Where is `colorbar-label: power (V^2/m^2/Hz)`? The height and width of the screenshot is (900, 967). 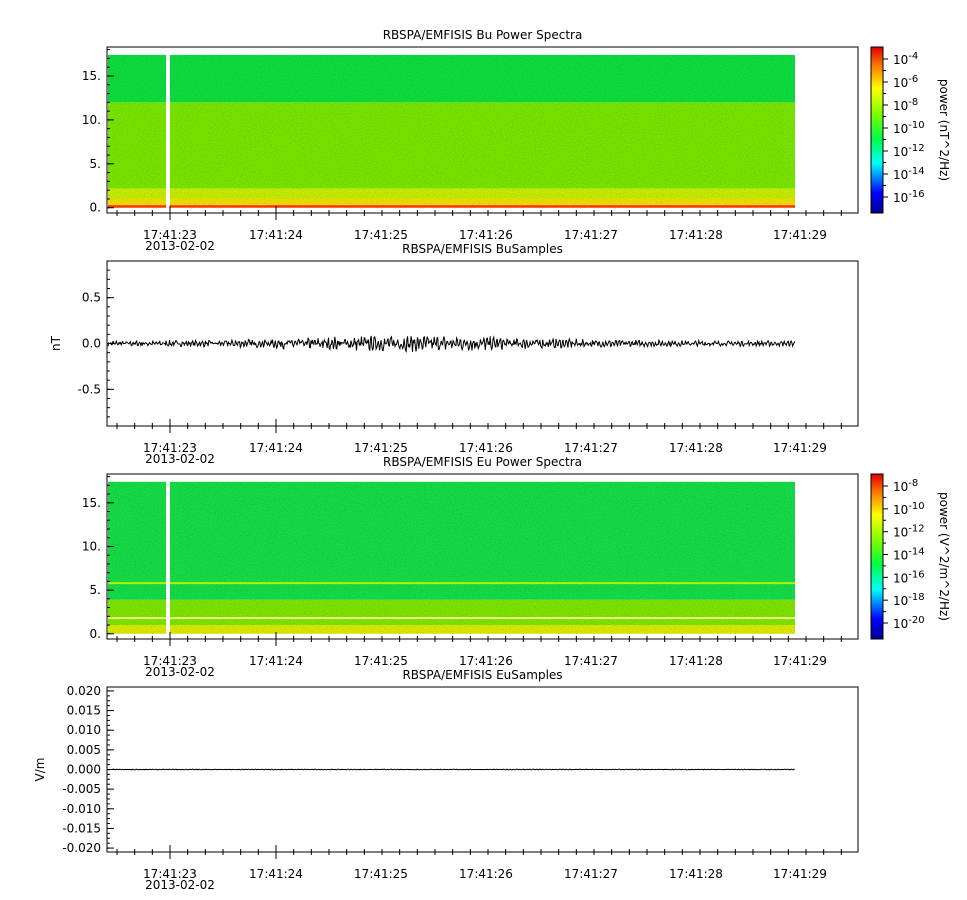
colorbar-label: power (V^2/m^2/Hz) is located at coordinates (944, 556).